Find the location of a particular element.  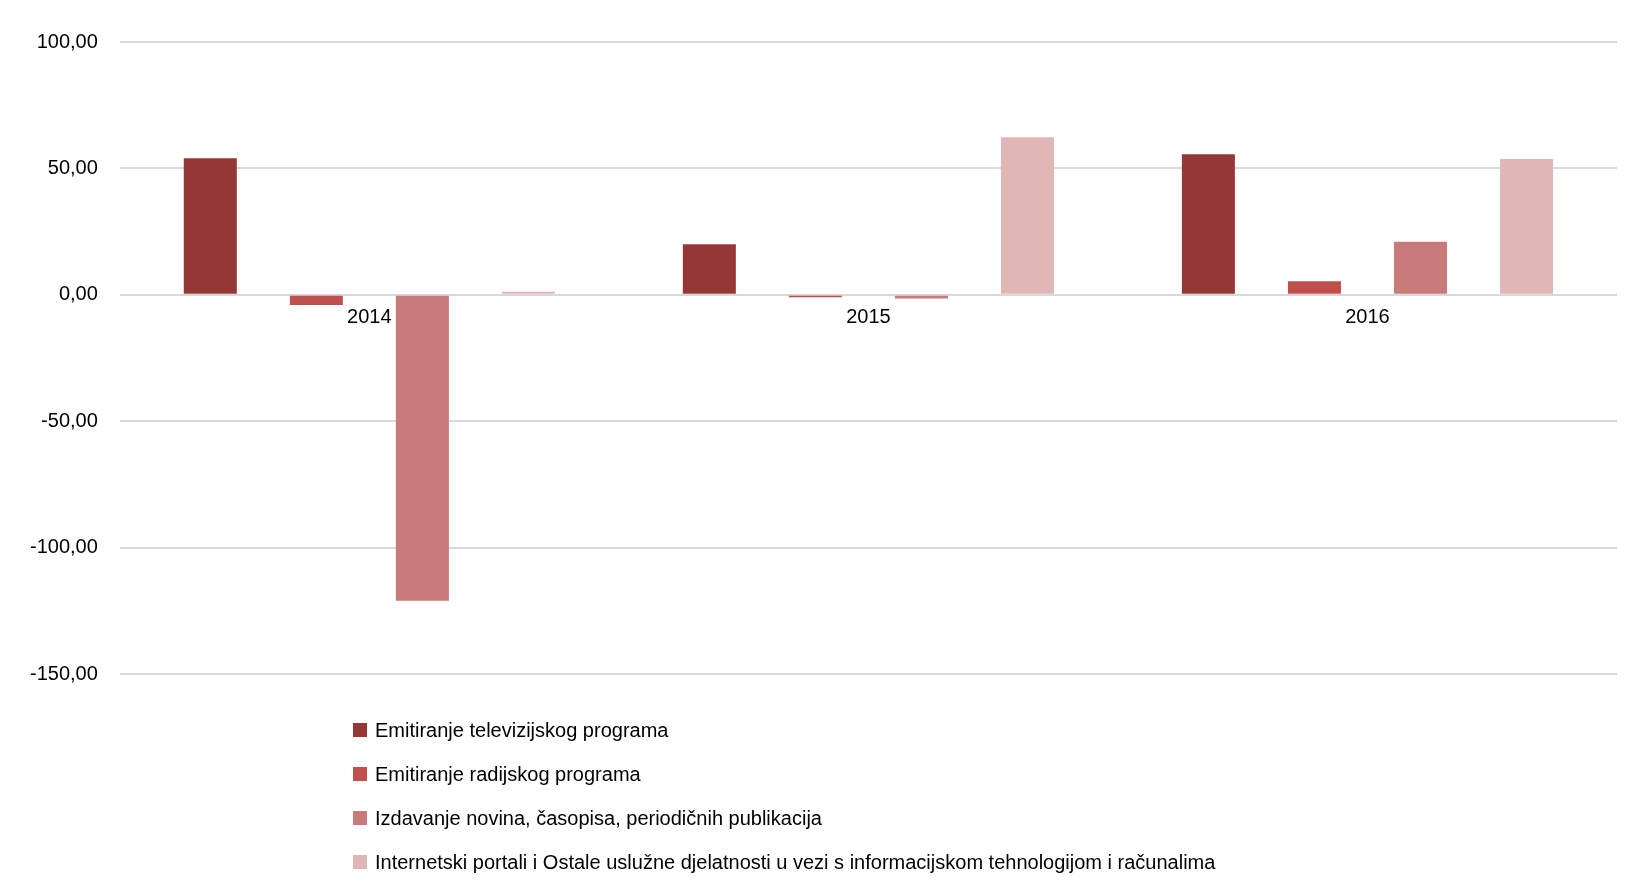

legend-label: Emitiranje radijskog programa is located at coordinates (508, 774).